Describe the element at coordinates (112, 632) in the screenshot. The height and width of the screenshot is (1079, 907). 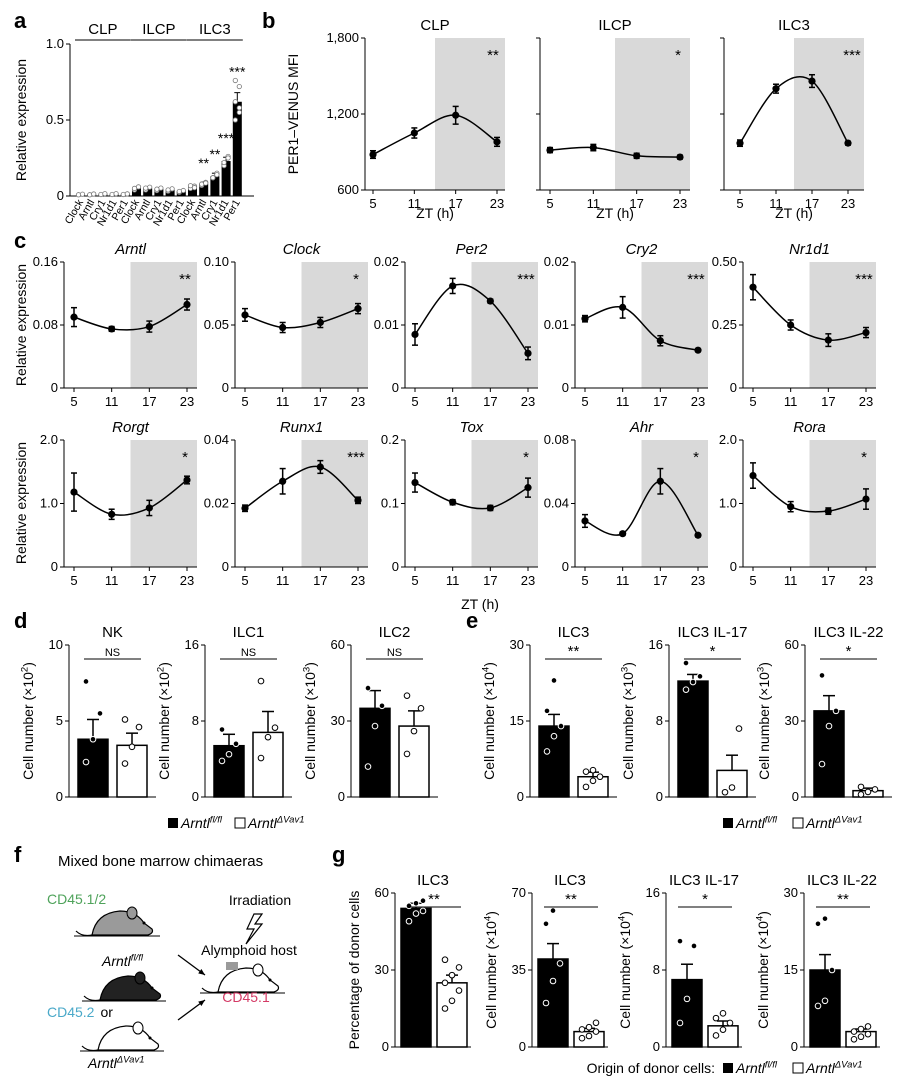
I see `chart-title: NK` at that location.